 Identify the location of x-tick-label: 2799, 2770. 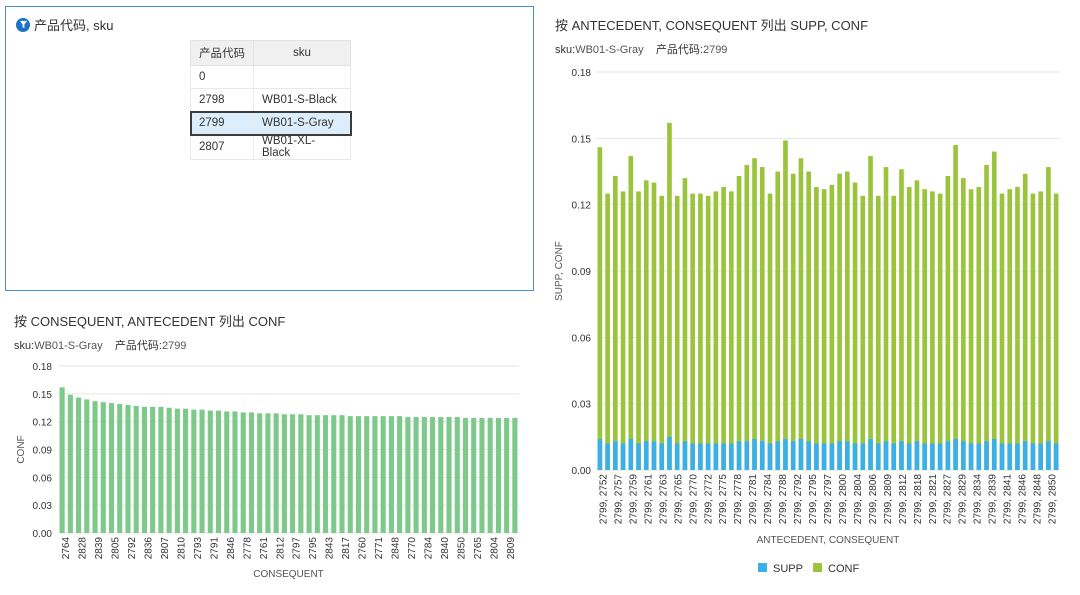
(693, 499).